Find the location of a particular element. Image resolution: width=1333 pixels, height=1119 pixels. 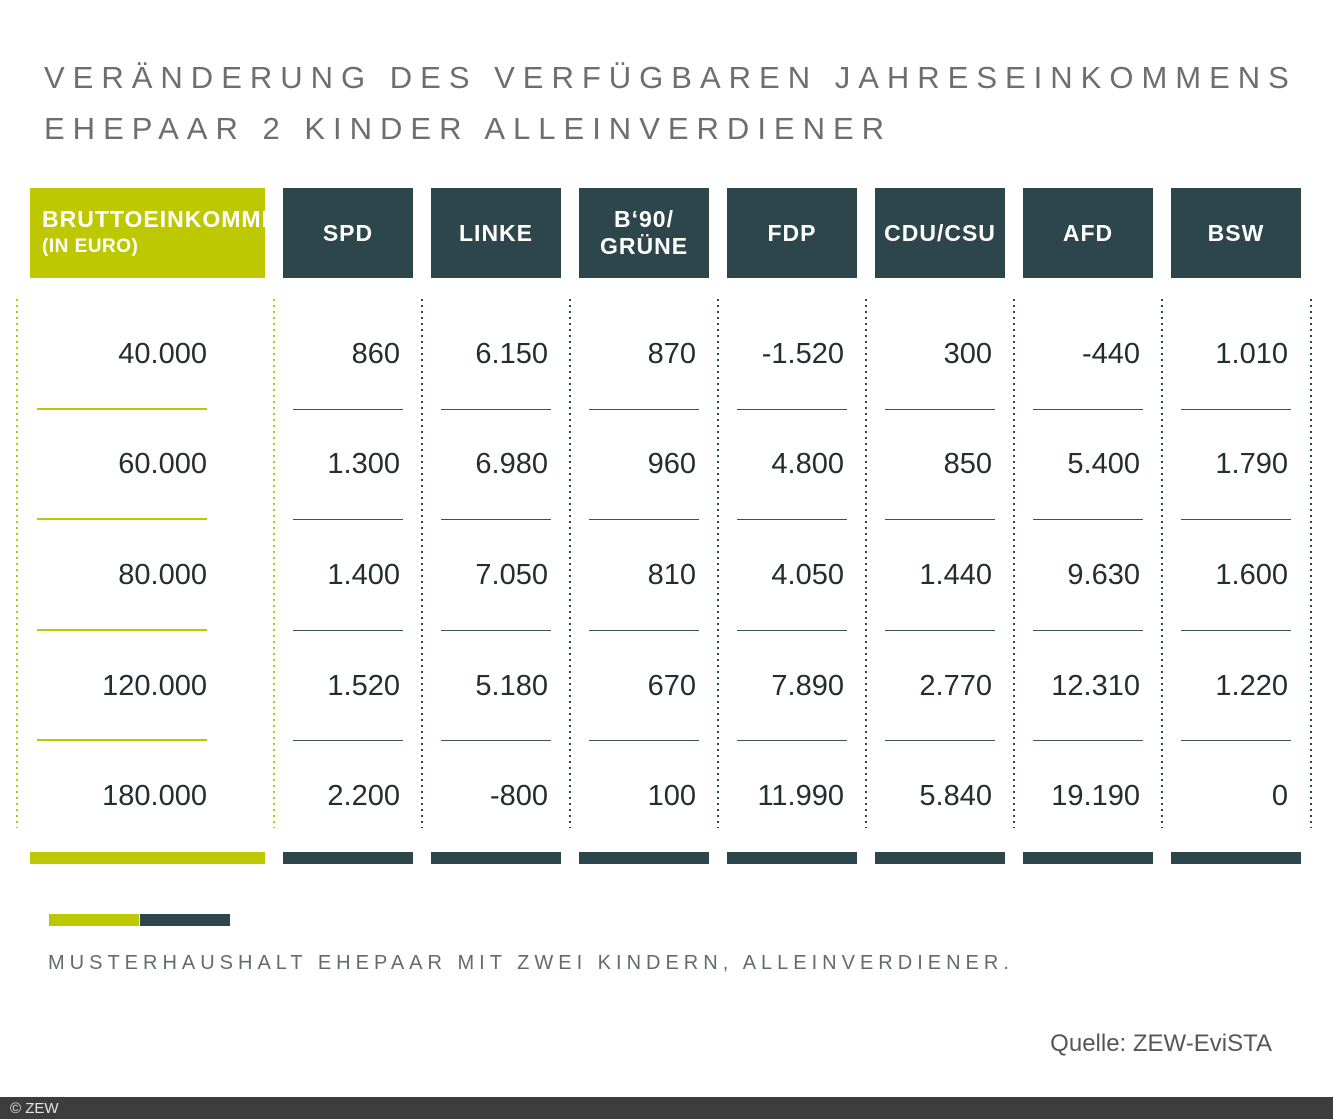

income-header-subtitle: (IN EURO) is located at coordinates (90, 246).